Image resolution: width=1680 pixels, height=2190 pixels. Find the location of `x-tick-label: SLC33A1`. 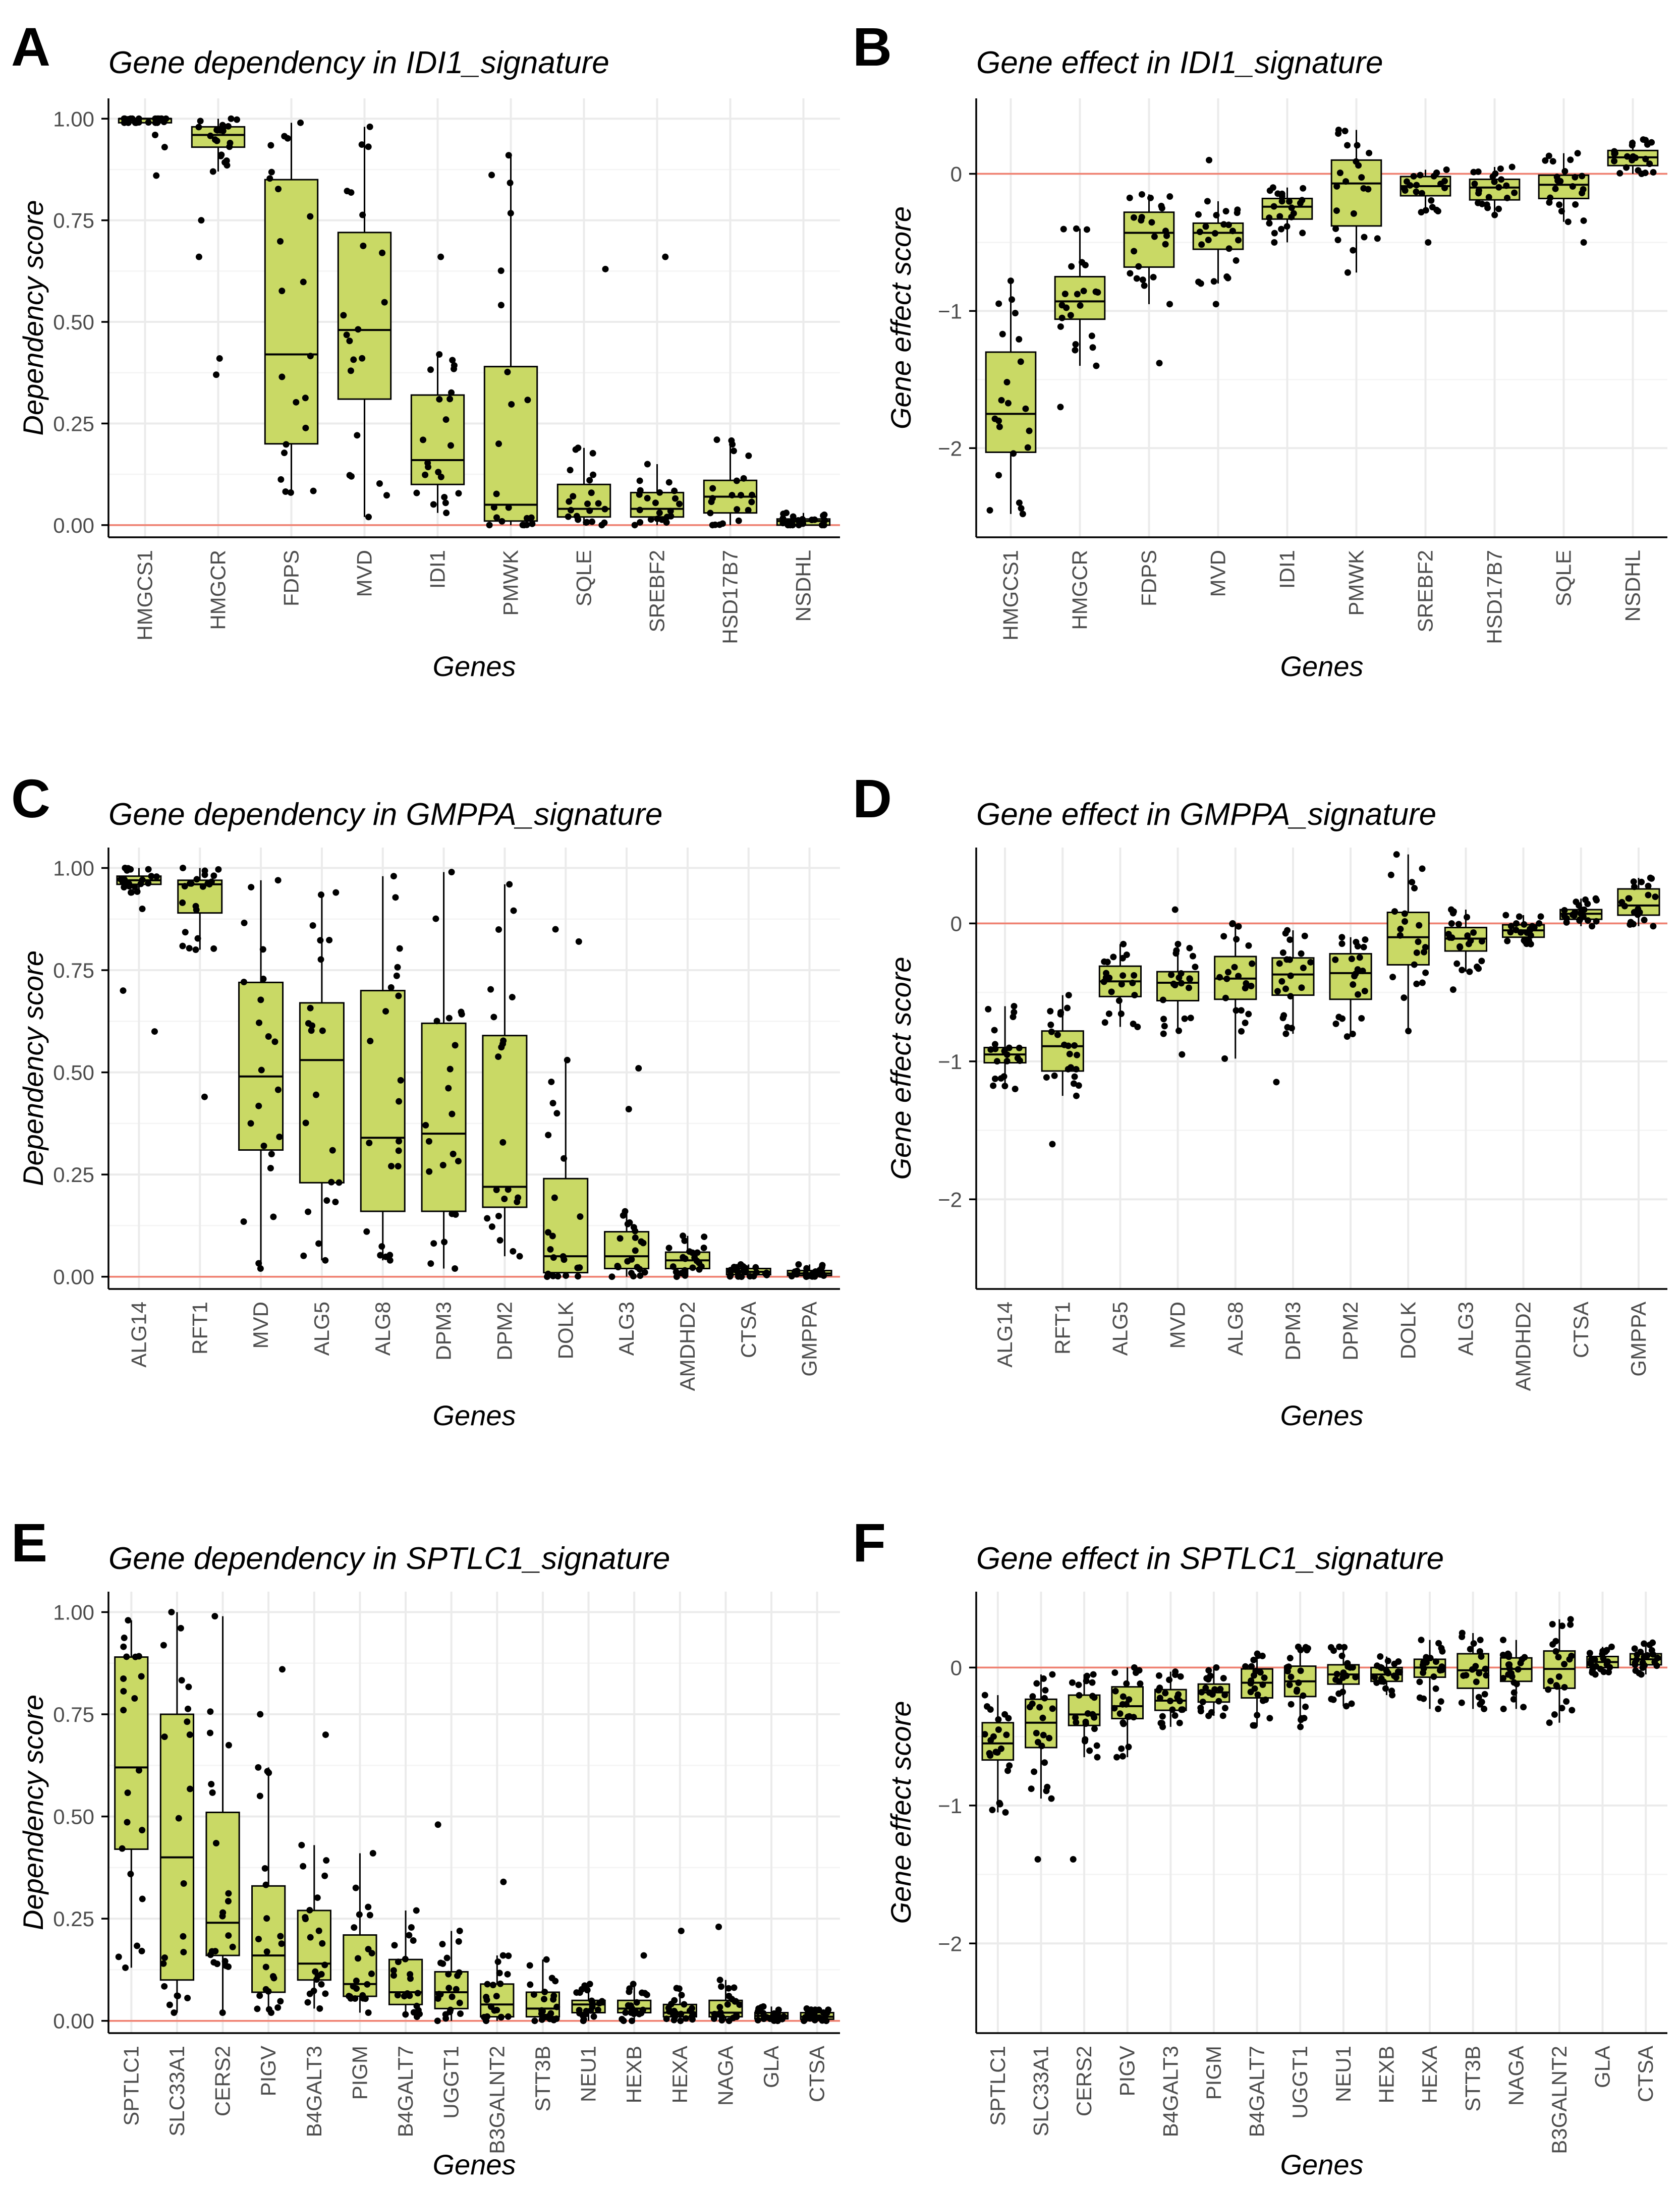

x-tick-label: SLC33A1 is located at coordinates (1040, 2091).